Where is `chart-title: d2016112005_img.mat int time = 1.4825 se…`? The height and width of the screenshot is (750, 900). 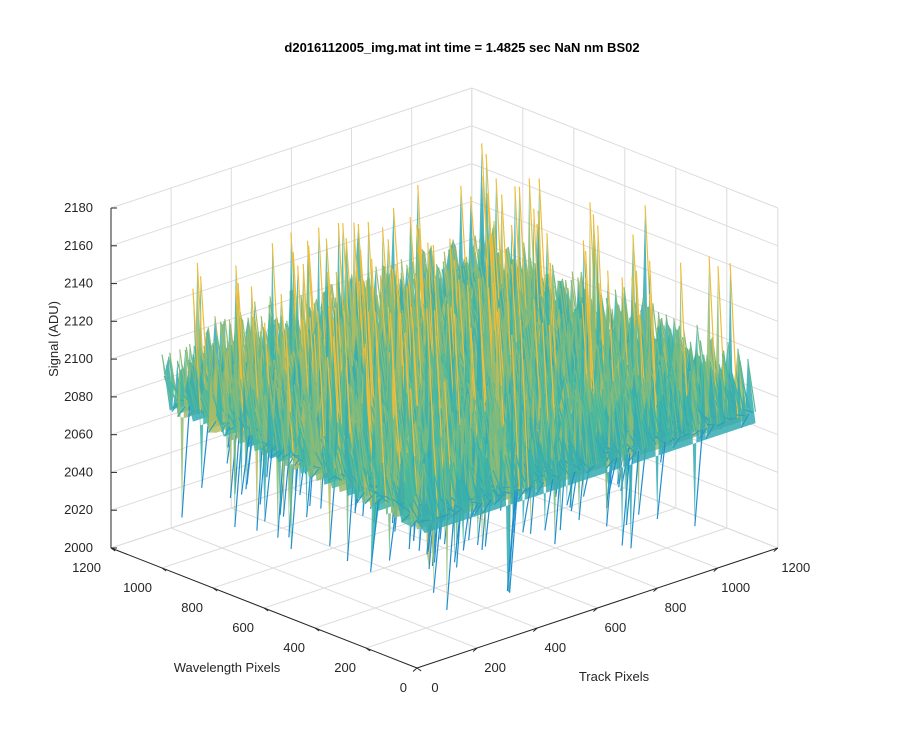
chart-title: d2016112005_img.mat int time = 1.4825 se… is located at coordinates (461, 47).